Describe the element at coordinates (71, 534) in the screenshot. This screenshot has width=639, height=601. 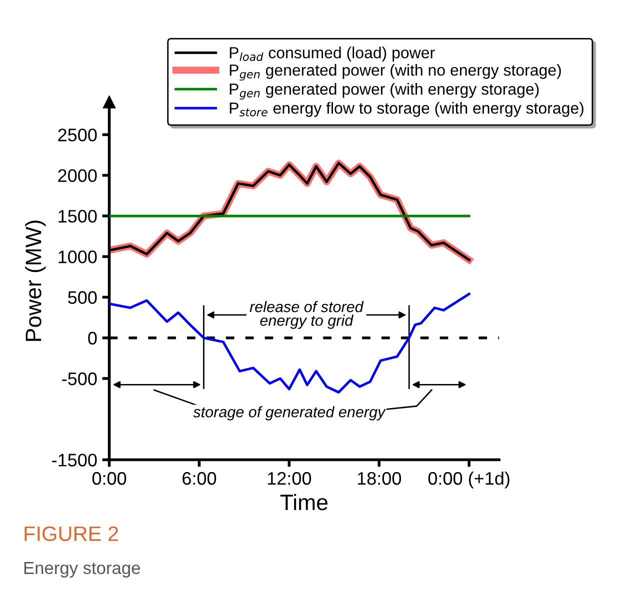
I see `caption: FIGURE 2` at that location.